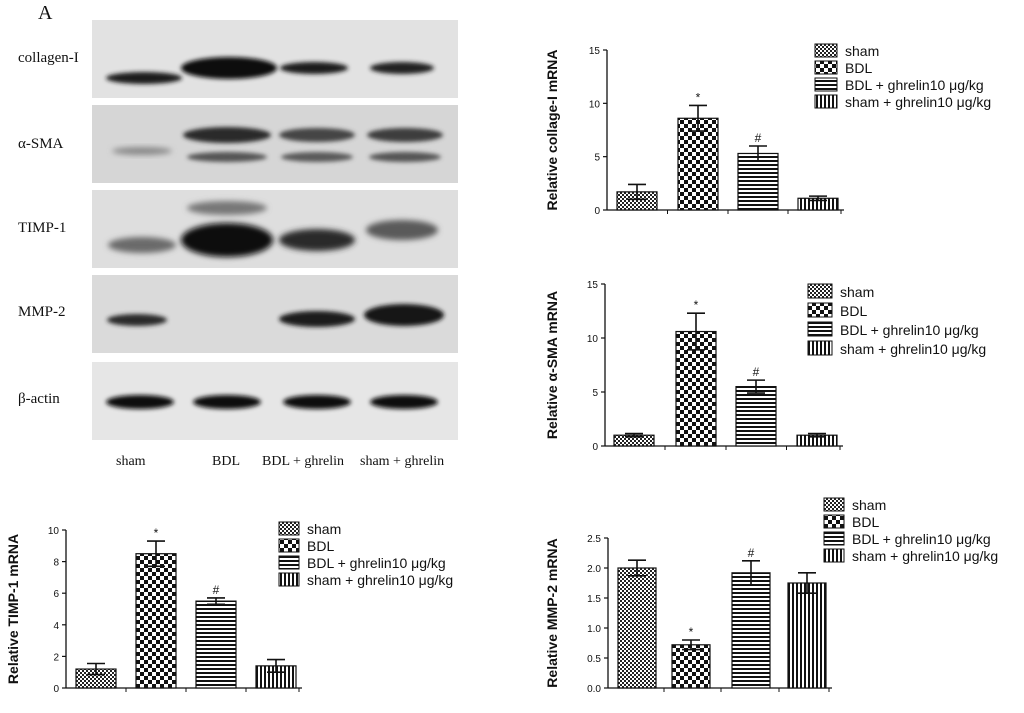 The image size is (1024, 713). What do you see at coordinates (275, 314) in the screenshot?
I see `blot-strip-mmp2` at bounding box center [275, 314].